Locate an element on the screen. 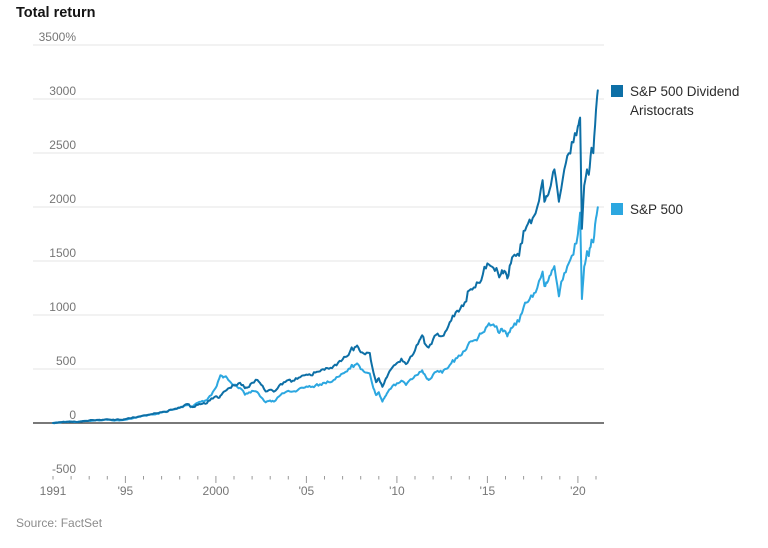  x-axis-label: 1991 is located at coordinates (53, 491).